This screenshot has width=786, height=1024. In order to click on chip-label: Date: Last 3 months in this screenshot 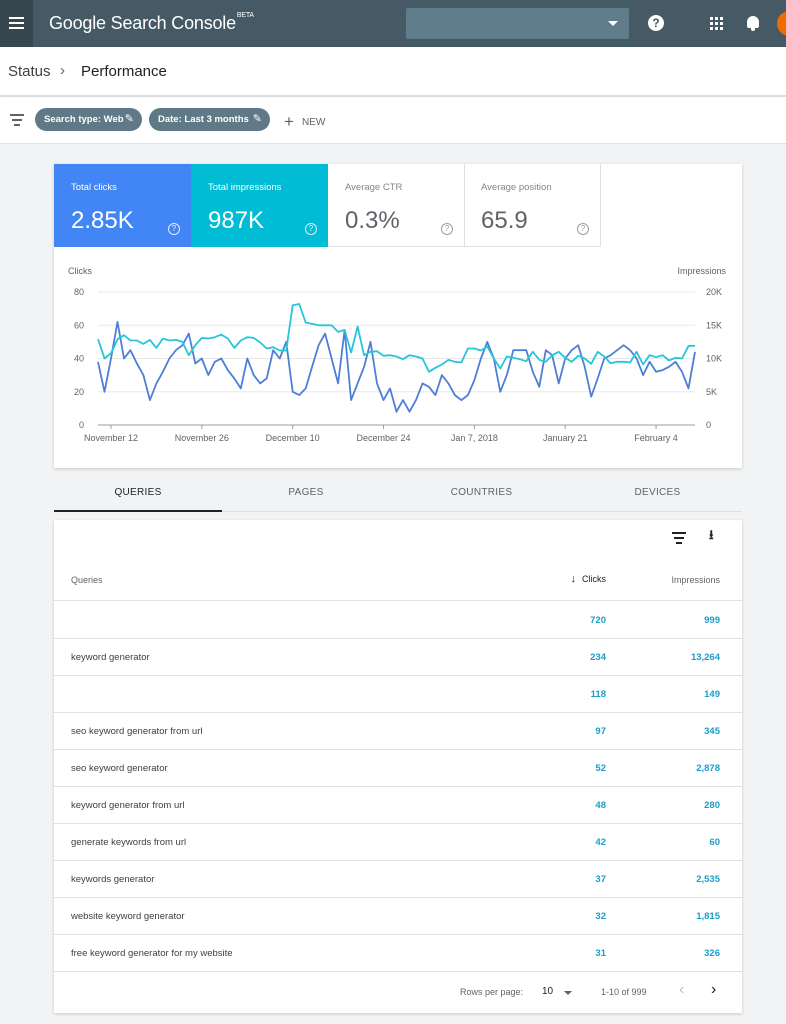, I will do `click(203, 119)`.